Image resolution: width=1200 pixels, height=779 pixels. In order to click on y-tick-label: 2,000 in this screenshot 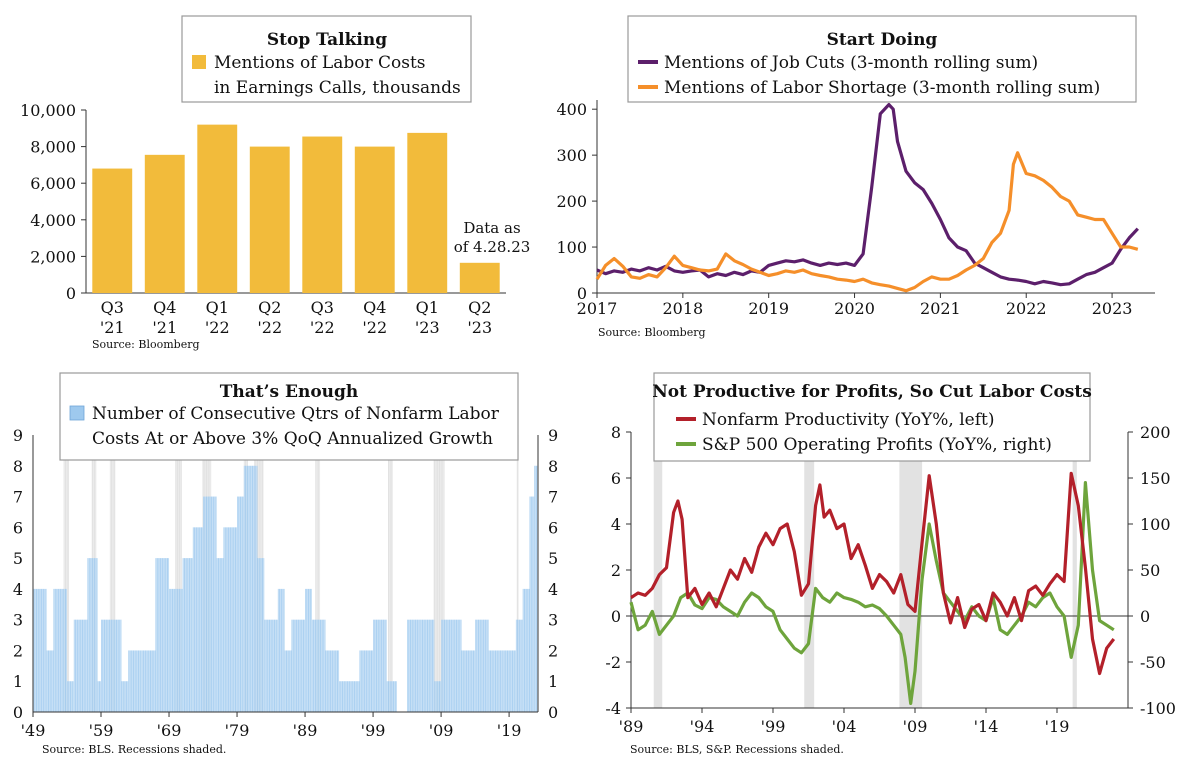, I will do `click(53, 256)`.